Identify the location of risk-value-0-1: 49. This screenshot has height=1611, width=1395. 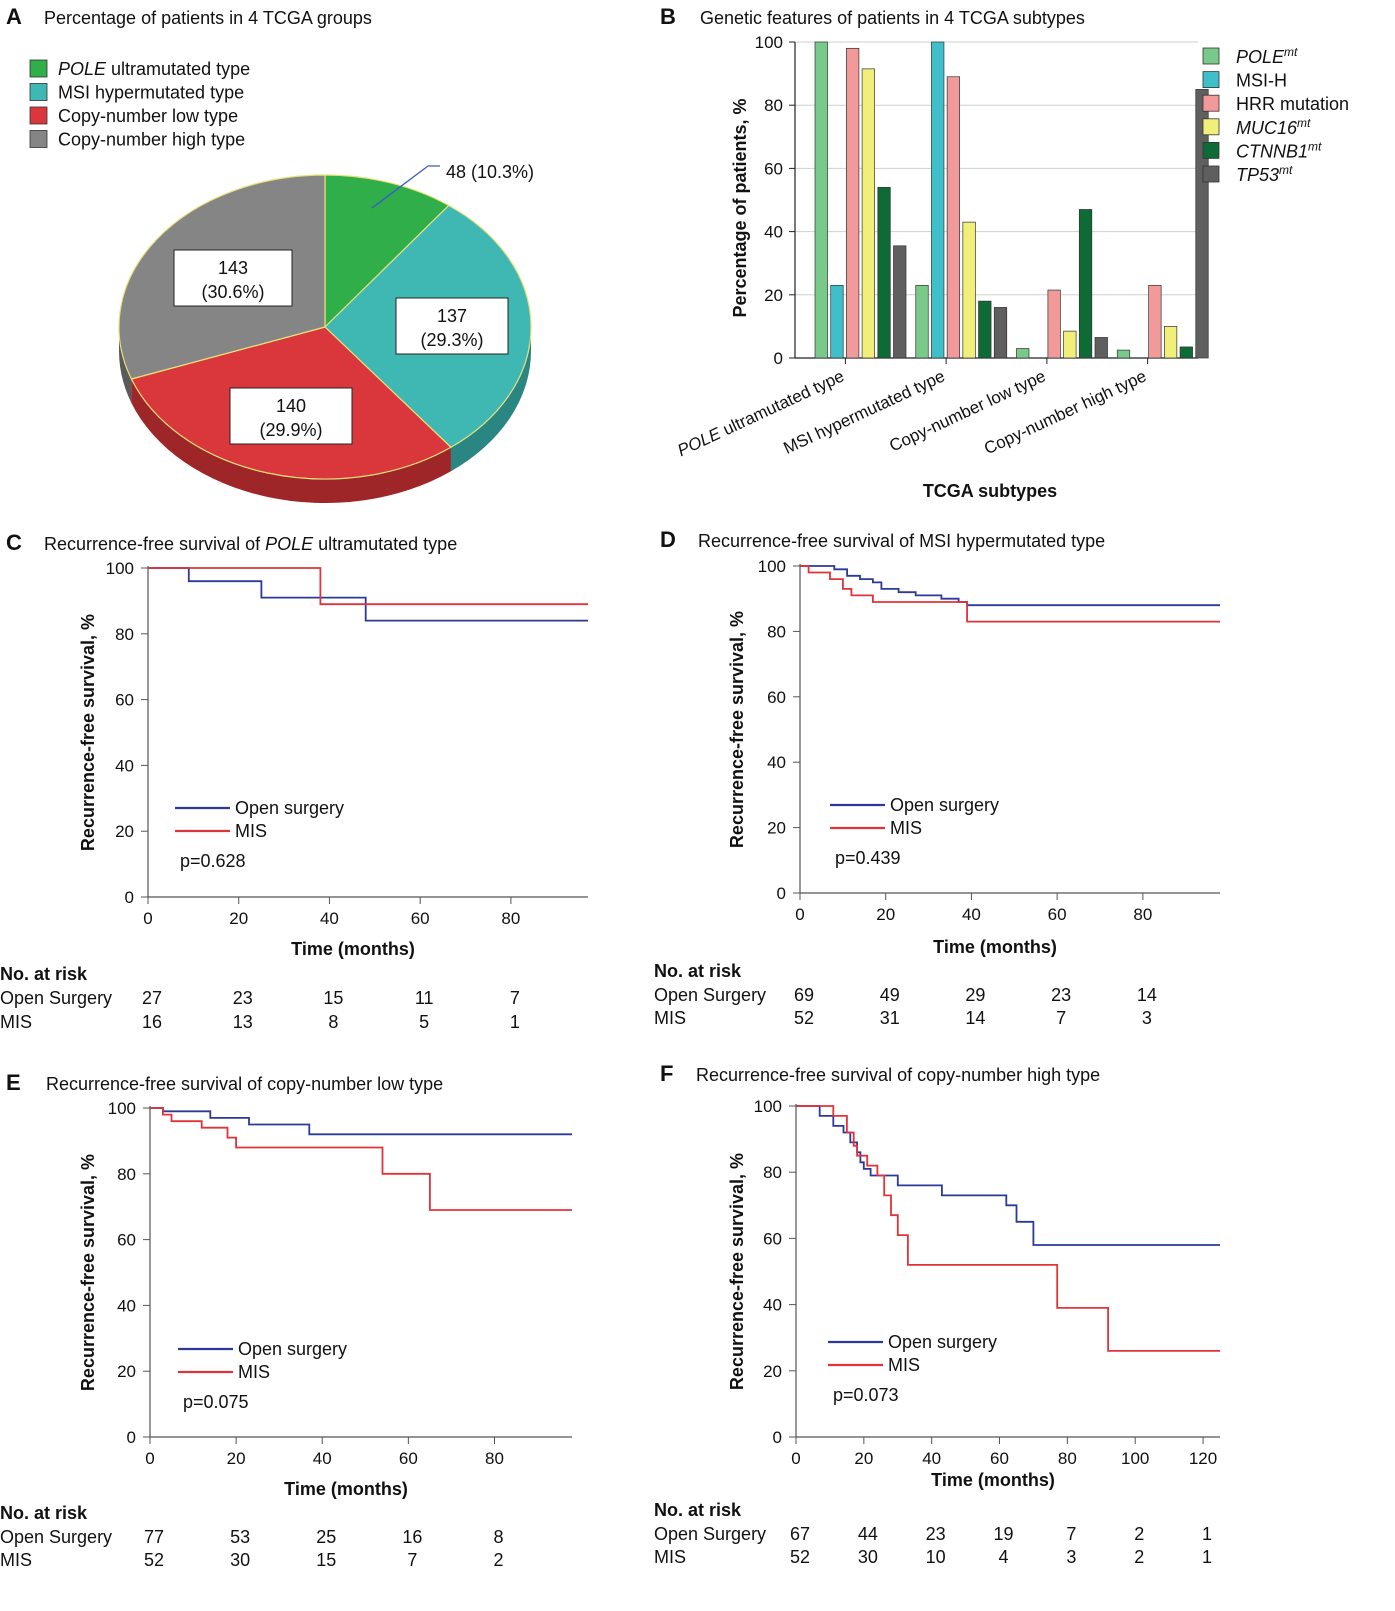
(890, 995).